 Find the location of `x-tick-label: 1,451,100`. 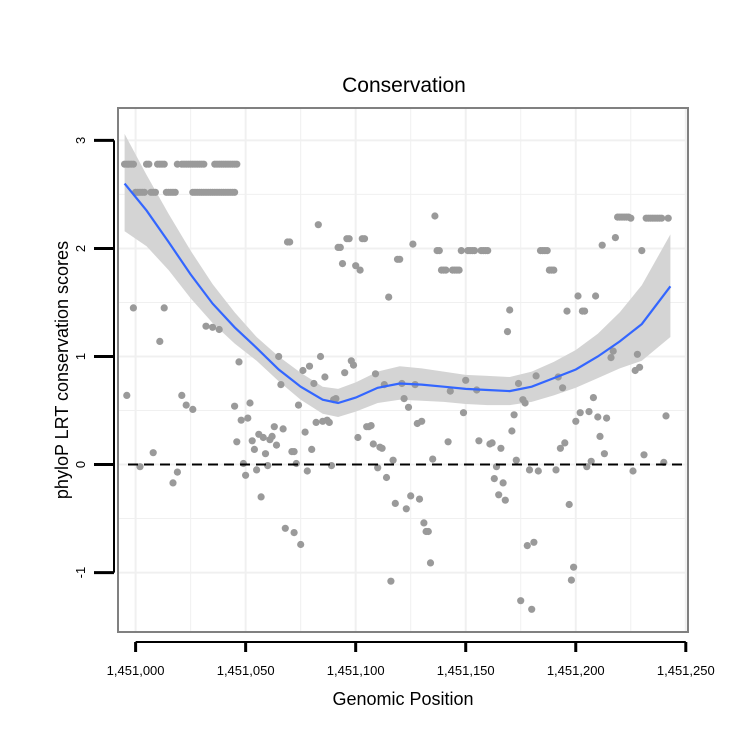

x-tick-label: 1,451,100 is located at coordinates (356, 670).